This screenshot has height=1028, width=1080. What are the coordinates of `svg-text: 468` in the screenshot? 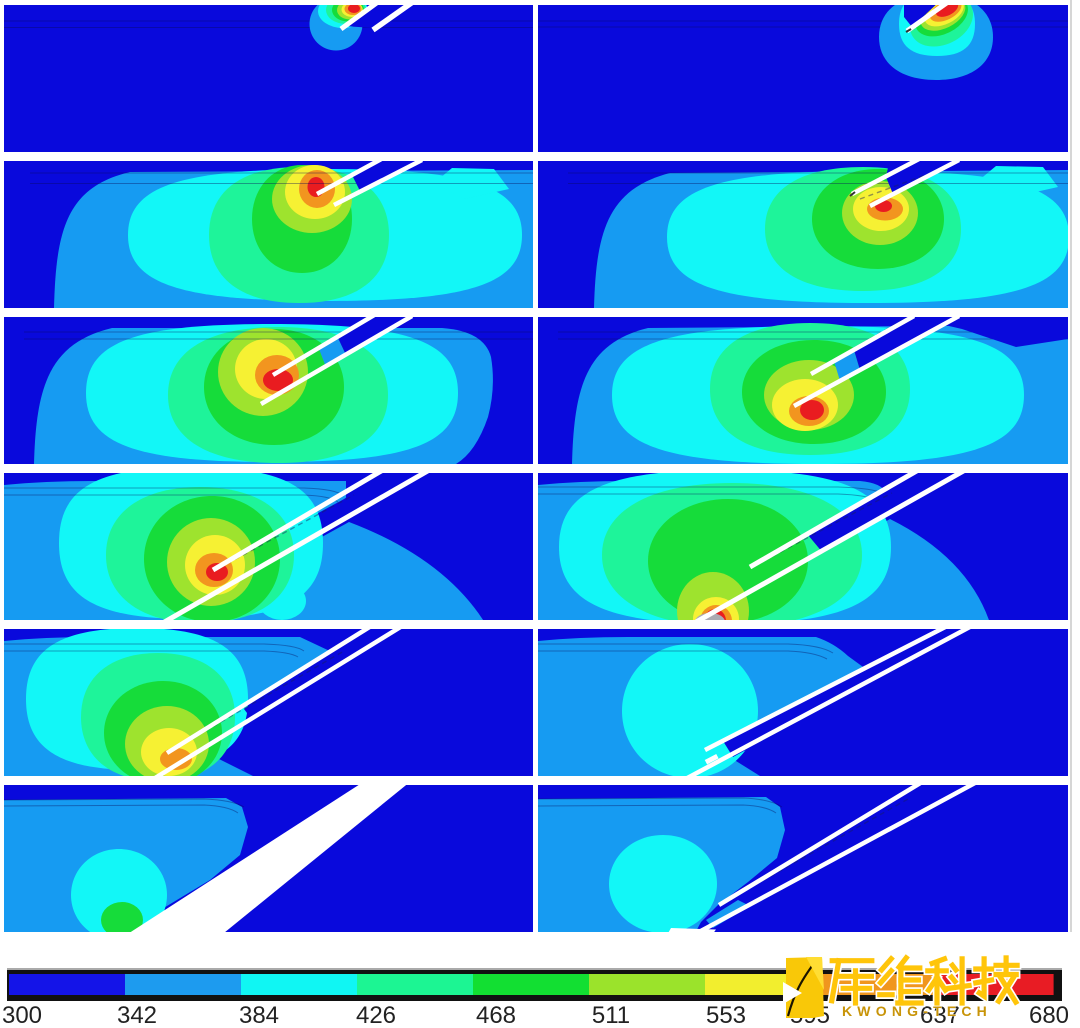 It's located at (496, 1015).